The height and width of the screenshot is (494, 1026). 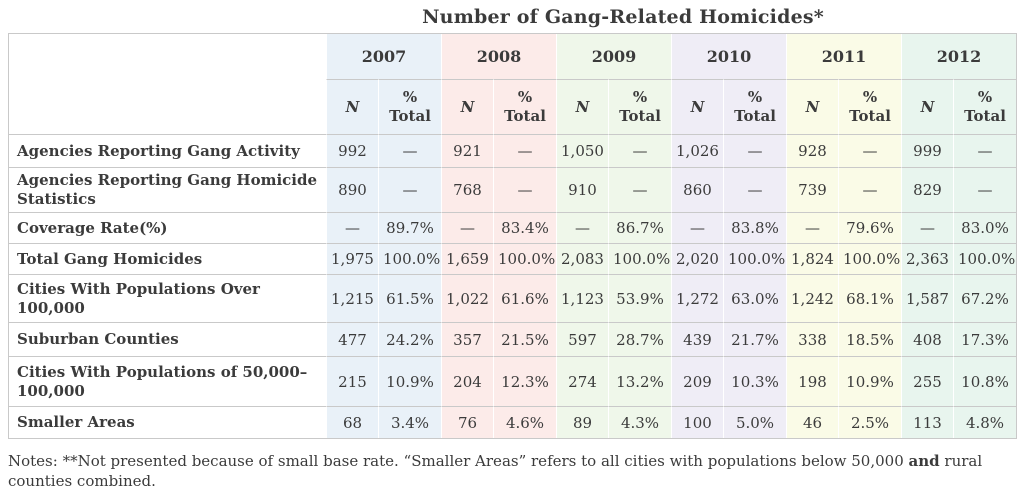 I want to click on year-header-2007: 2007, so click(x=383, y=56).